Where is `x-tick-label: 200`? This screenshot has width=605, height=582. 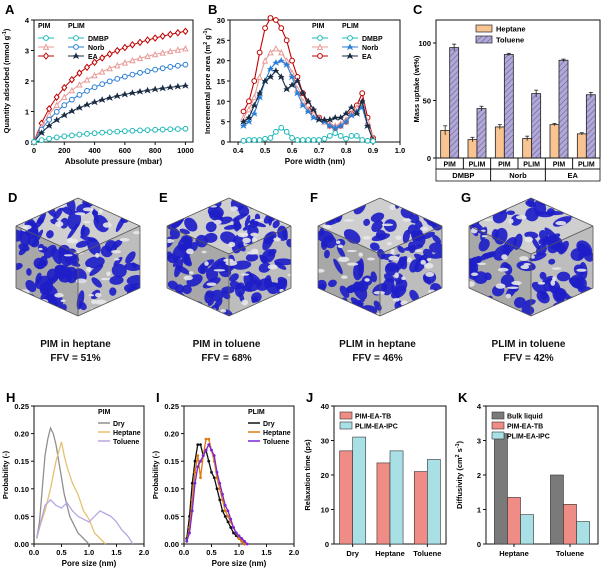 x-tick-label: 200 is located at coordinates (64, 150).